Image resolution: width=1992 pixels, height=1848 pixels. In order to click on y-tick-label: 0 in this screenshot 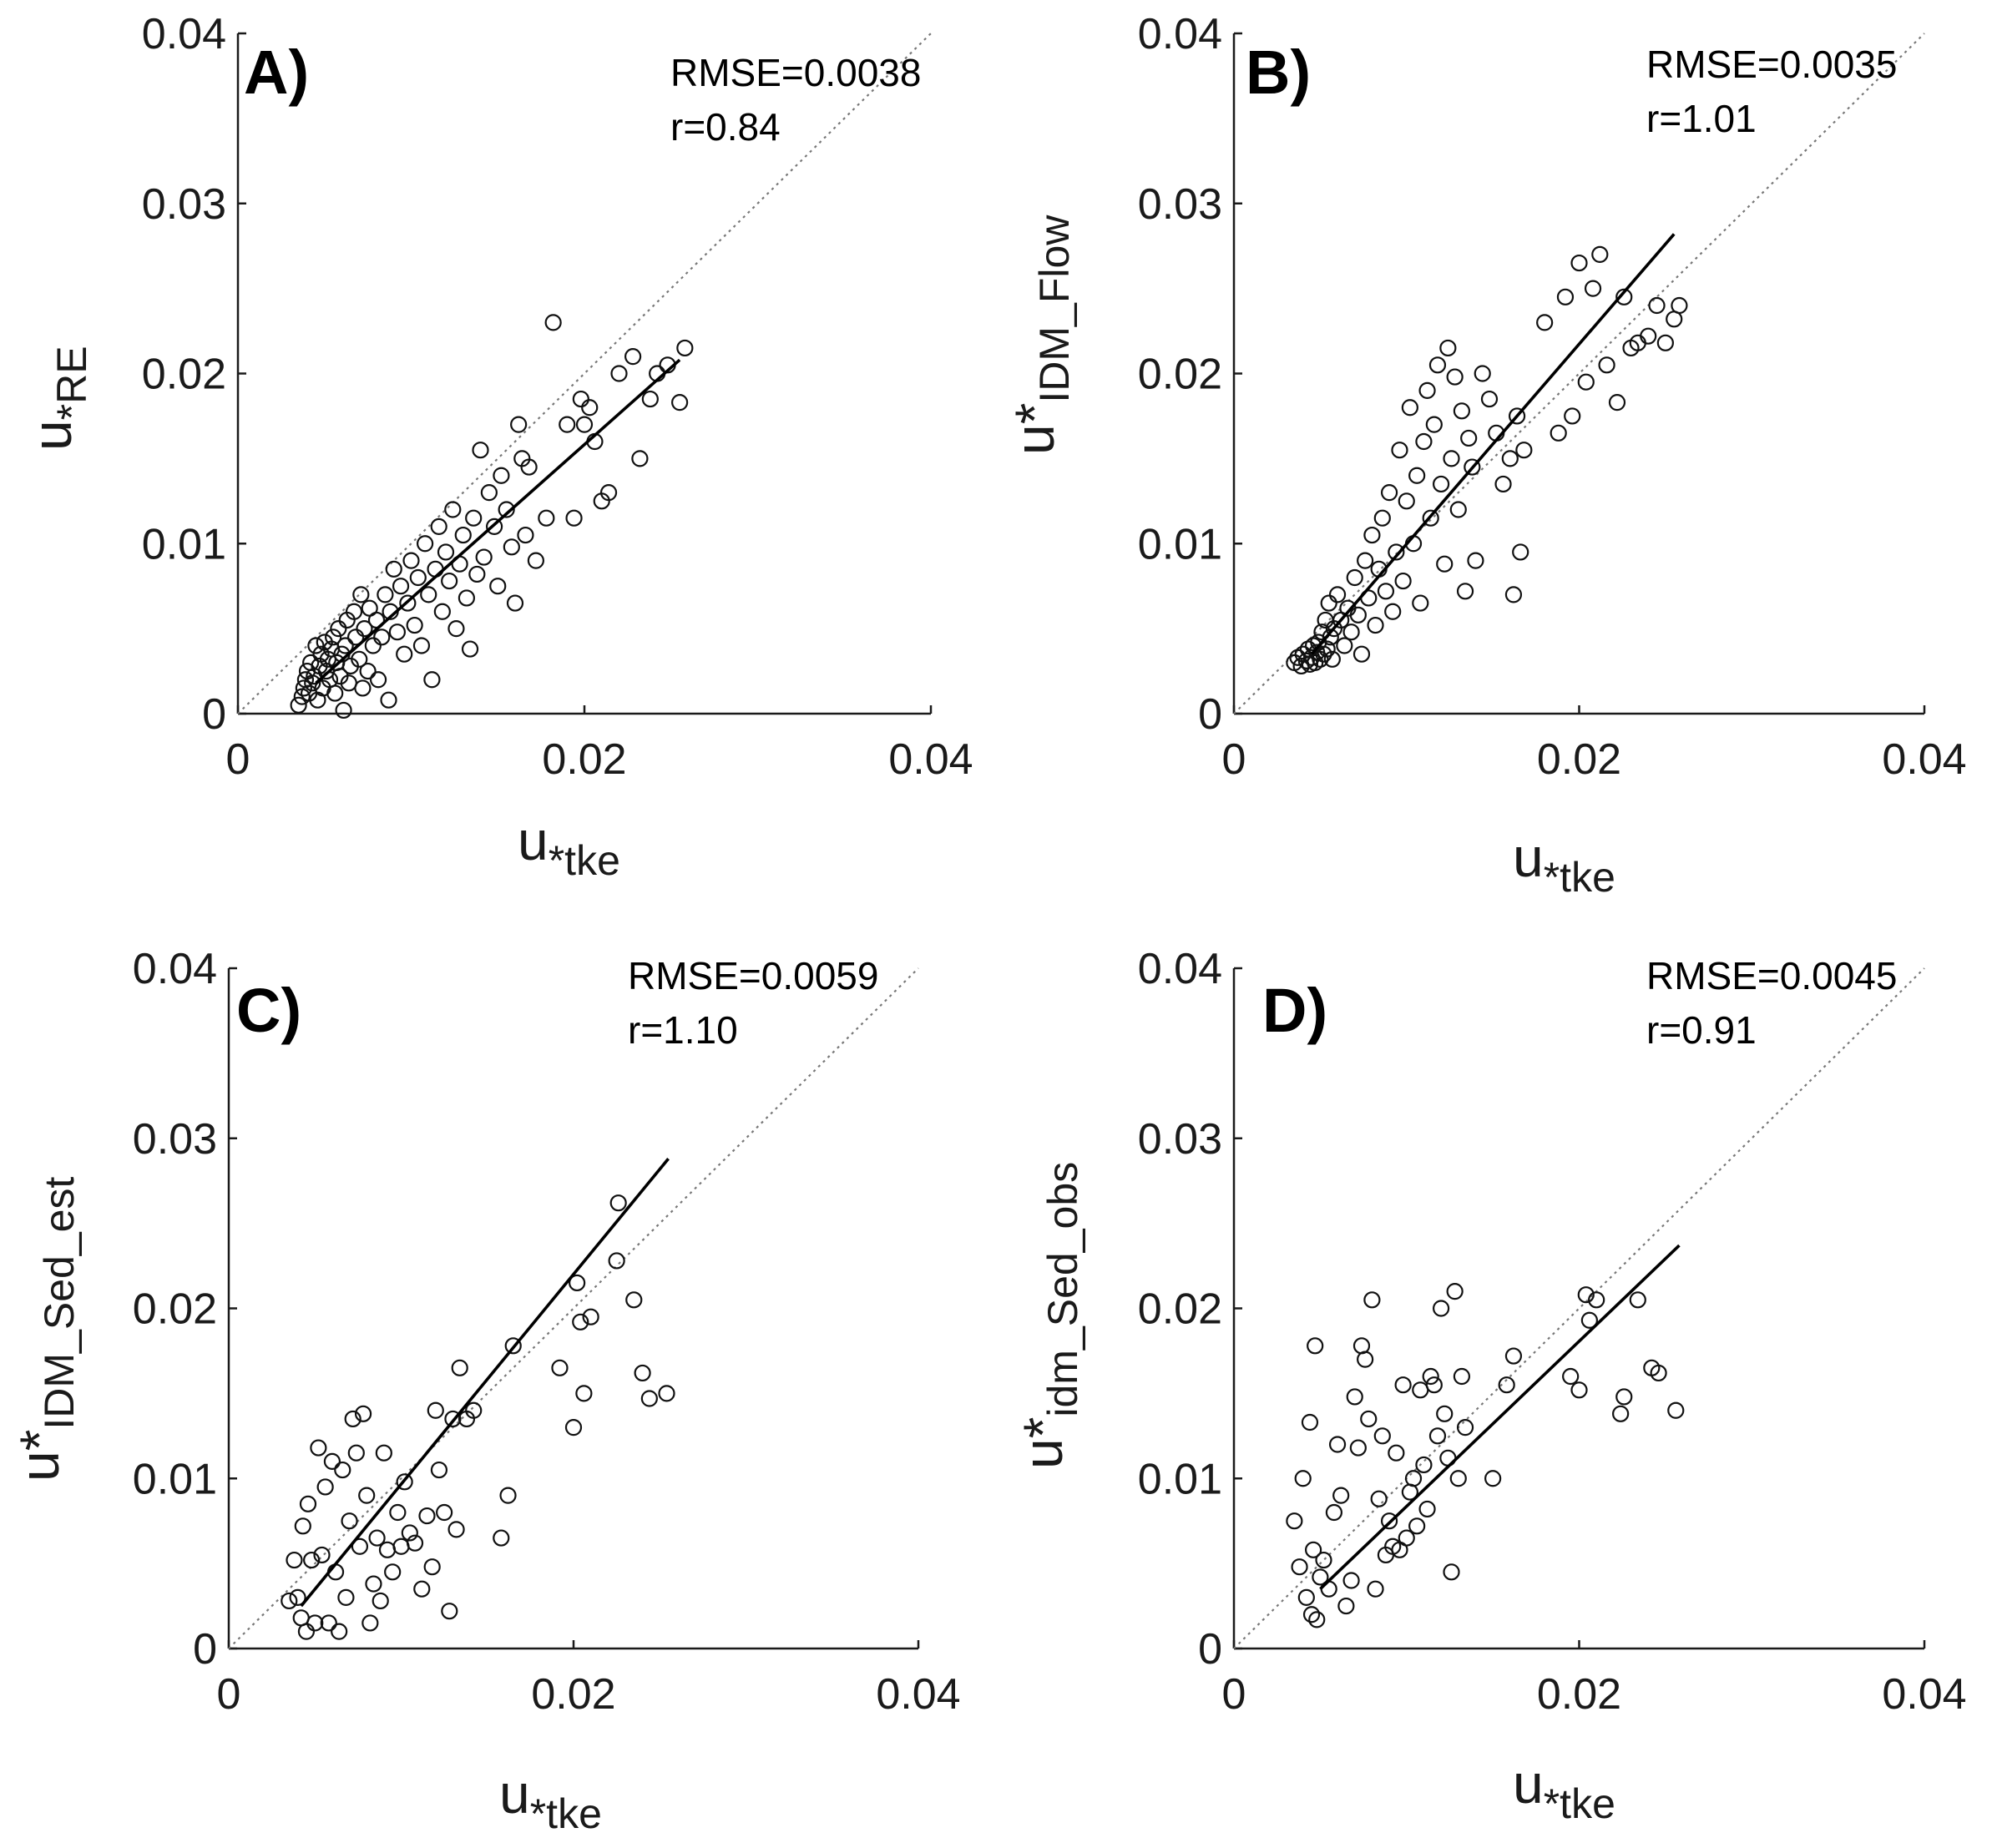, I will do `click(1210, 714)`.